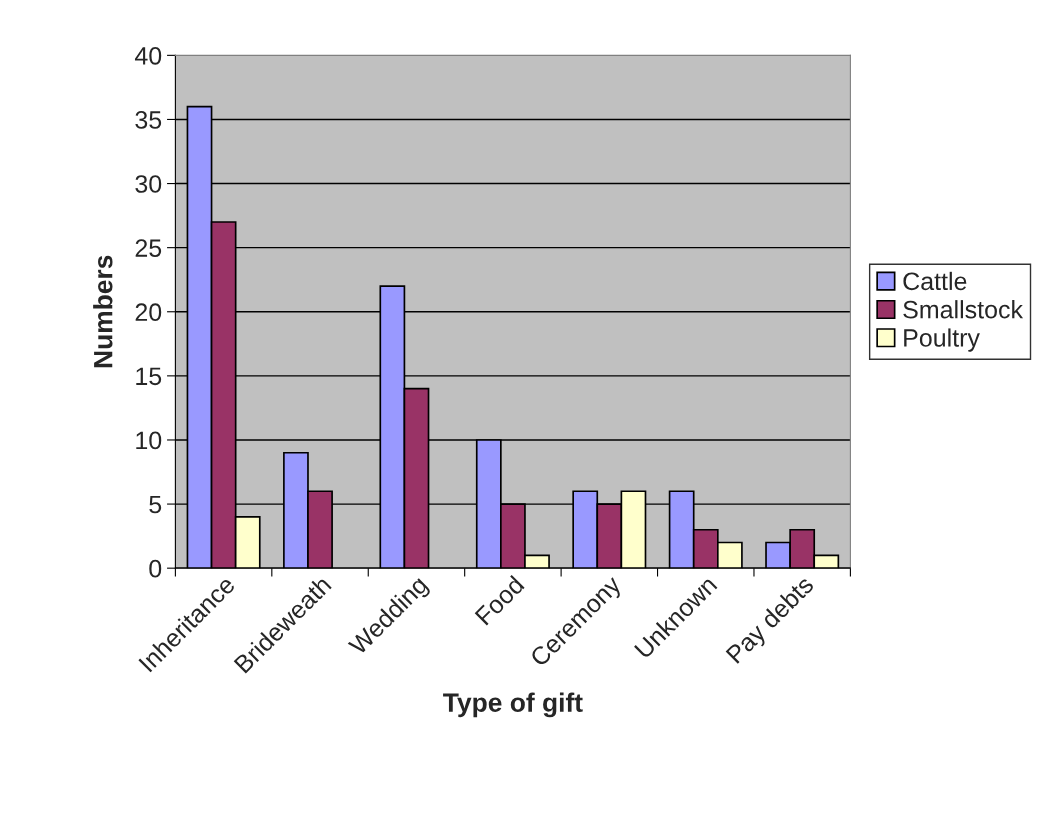  What do you see at coordinates (148, 120) in the screenshot?
I see `y-tick-label: 35` at bounding box center [148, 120].